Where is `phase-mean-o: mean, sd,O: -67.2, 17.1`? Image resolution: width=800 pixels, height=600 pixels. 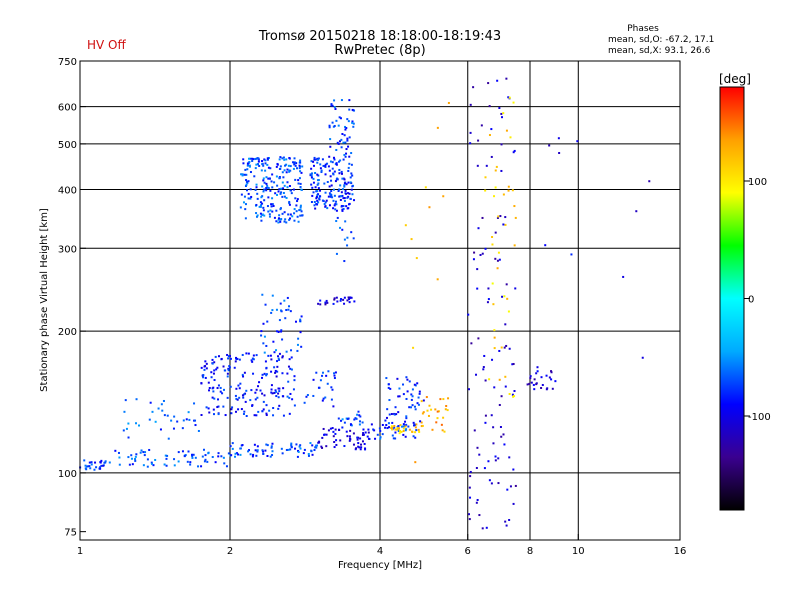
phase-mean-o: mean, sd,O: -67.2, 17.1 is located at coordinates (661, 40).